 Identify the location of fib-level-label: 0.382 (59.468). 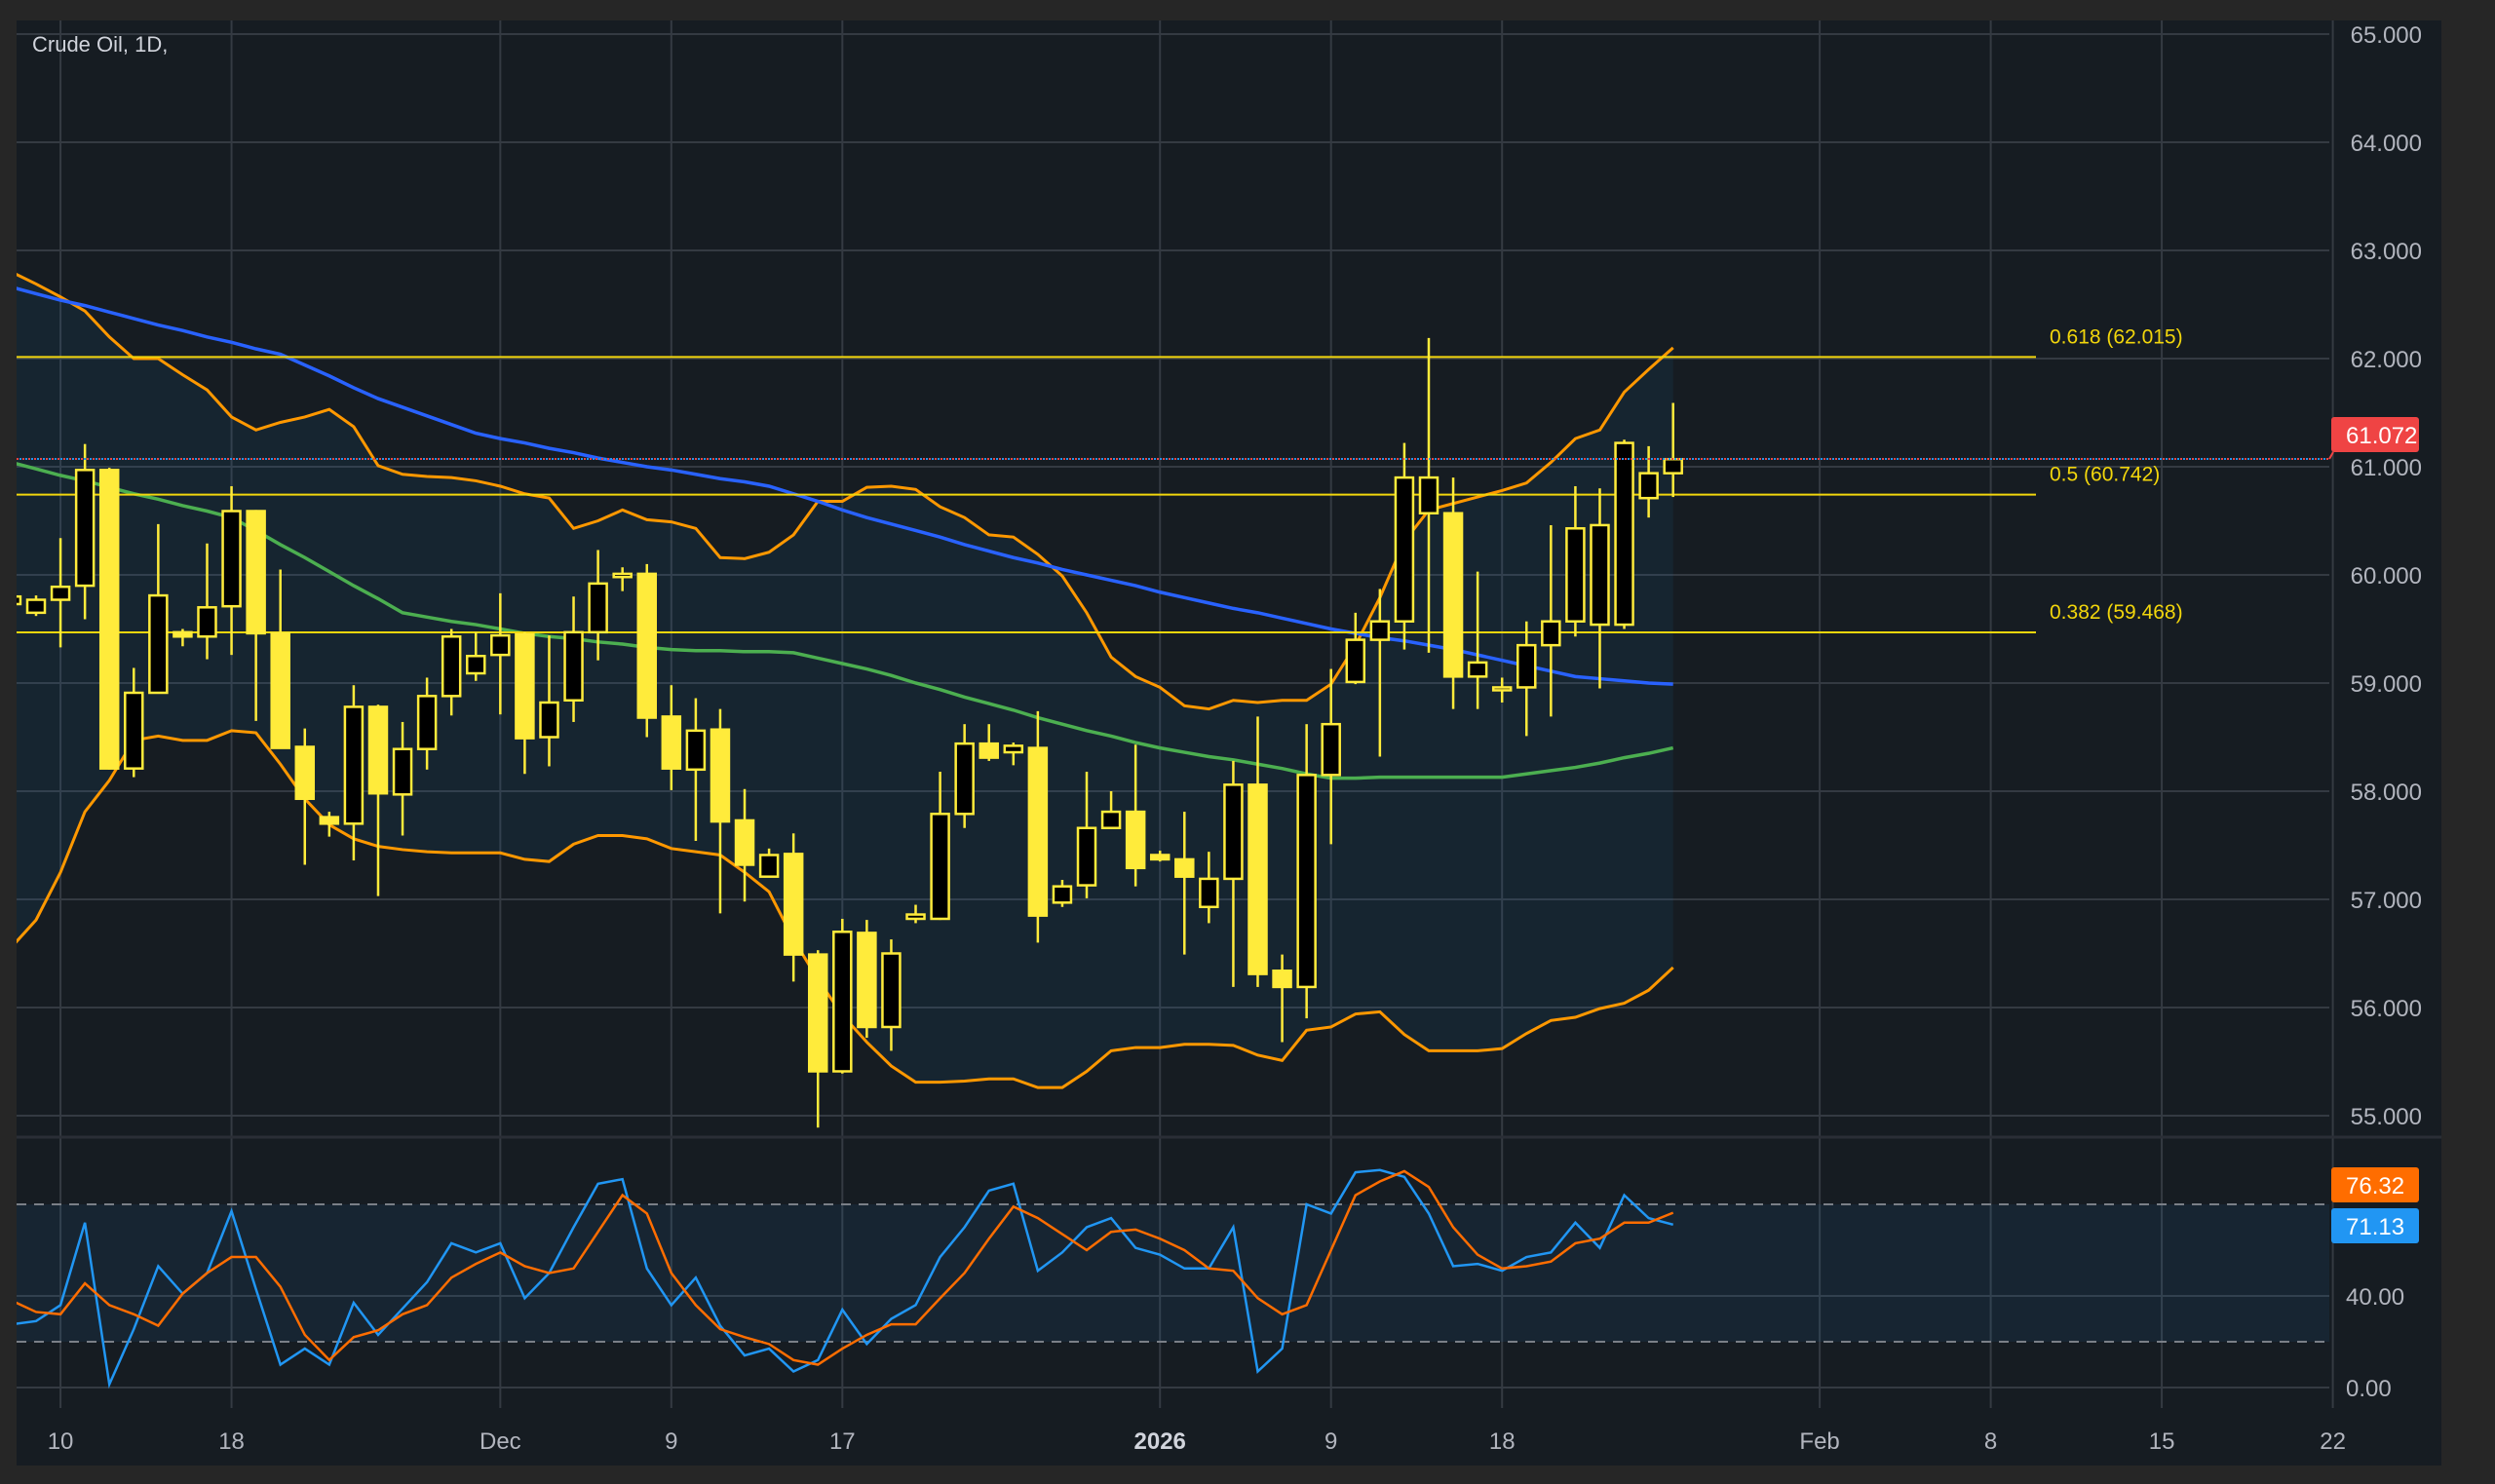
(2116, 613).